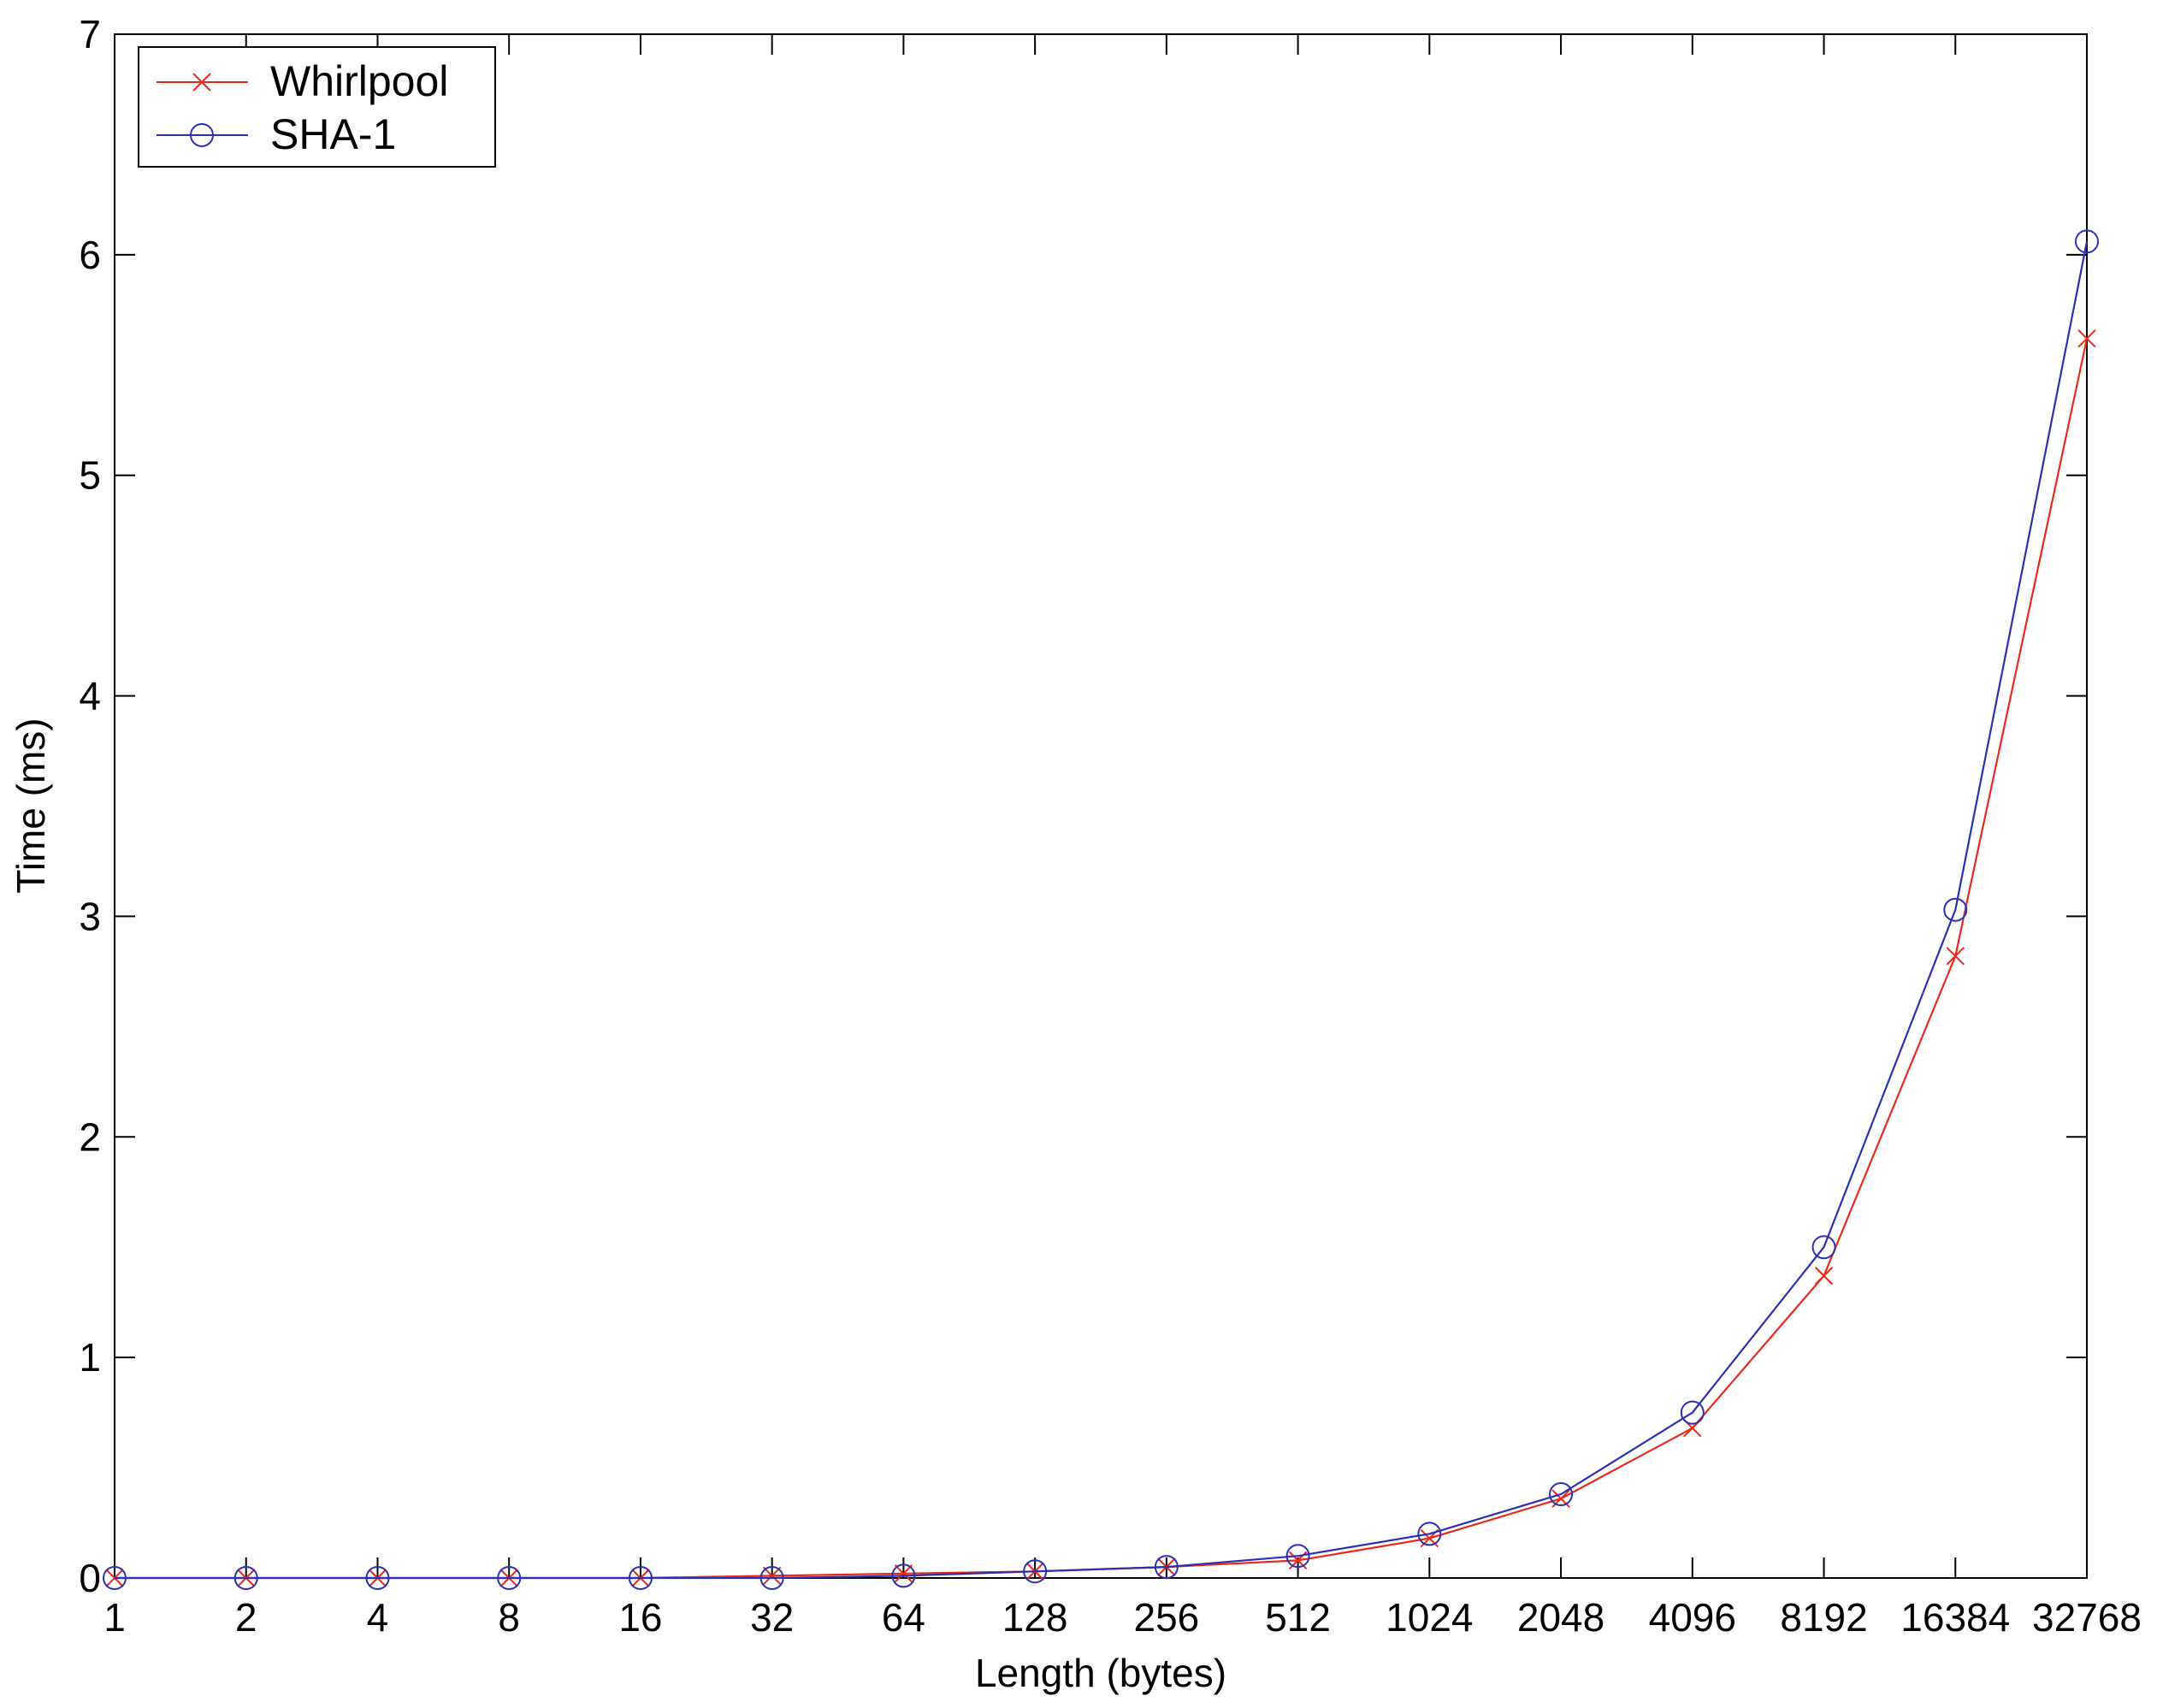 Image resolution: width=2157 pixels, height=1708 pixels. Describe the element at coordinates (2087, 1617) in the screenshot. I see `x-tick-label: 32768` at that location.